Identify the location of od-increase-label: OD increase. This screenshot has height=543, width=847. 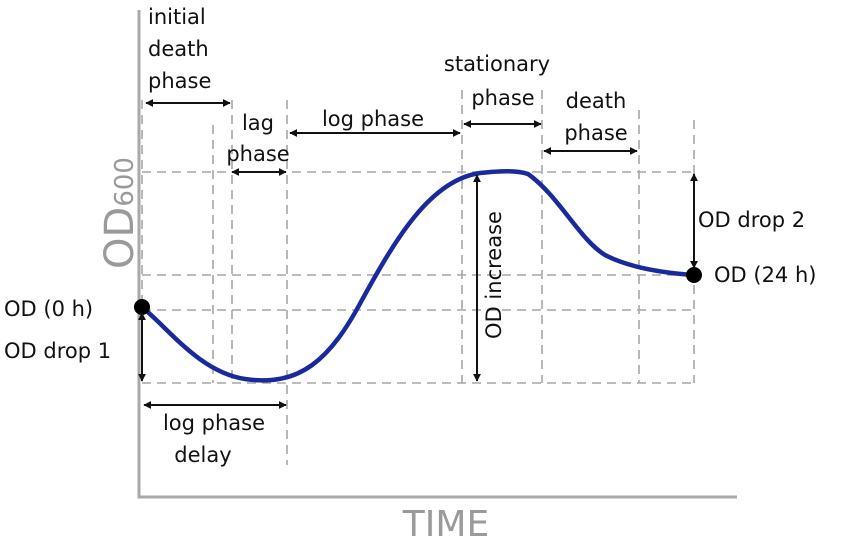
(494, 275).